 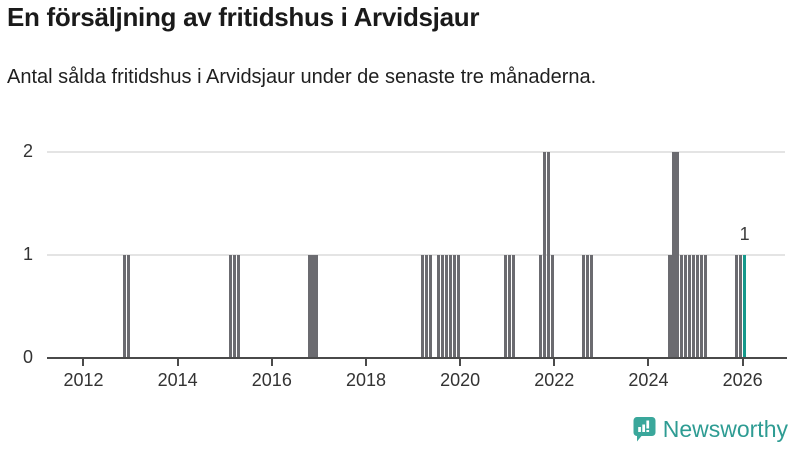 What do you see at coordinates (417, 358) in the screenshot?
I see `x-axis-line` at bounding box center [417, 358].